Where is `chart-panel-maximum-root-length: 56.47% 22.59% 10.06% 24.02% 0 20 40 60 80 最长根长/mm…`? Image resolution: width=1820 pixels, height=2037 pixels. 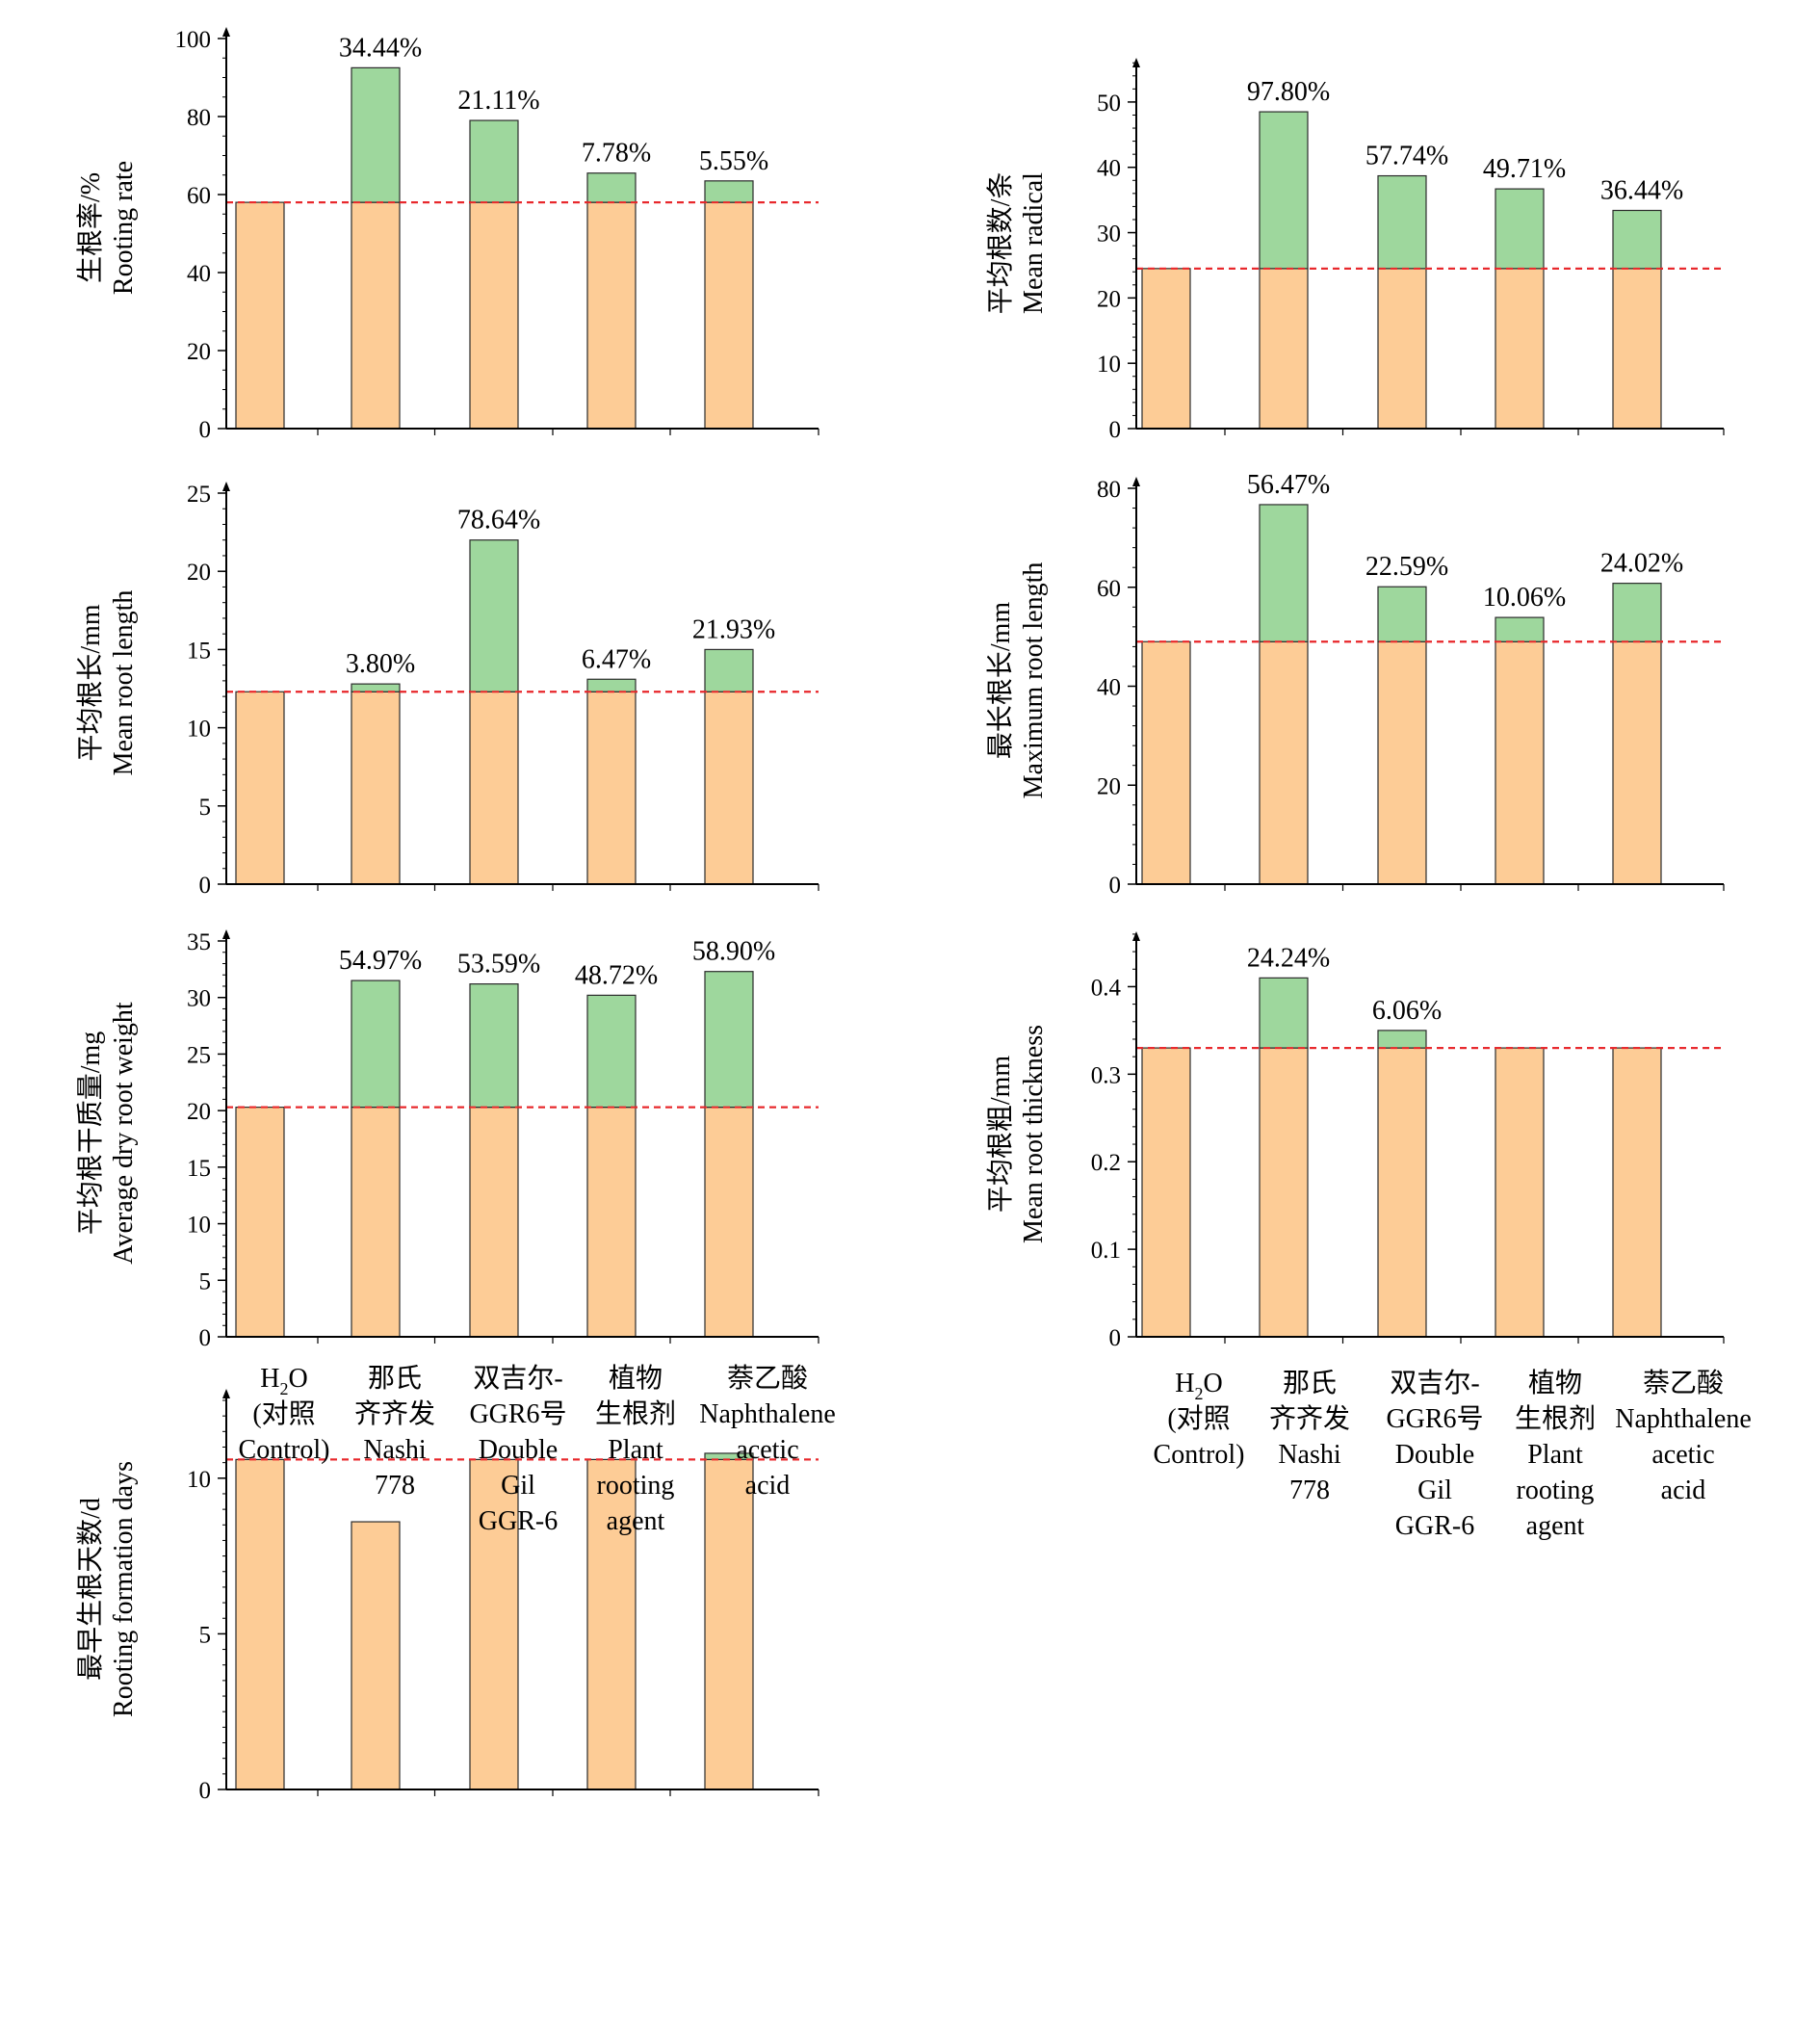 chart-panel-maximum-root-length: 56.47% 22.59% 10.06% 24.02% 0 20 40 60 80 最长根长/mm… is located at coordinates (1355, 684).